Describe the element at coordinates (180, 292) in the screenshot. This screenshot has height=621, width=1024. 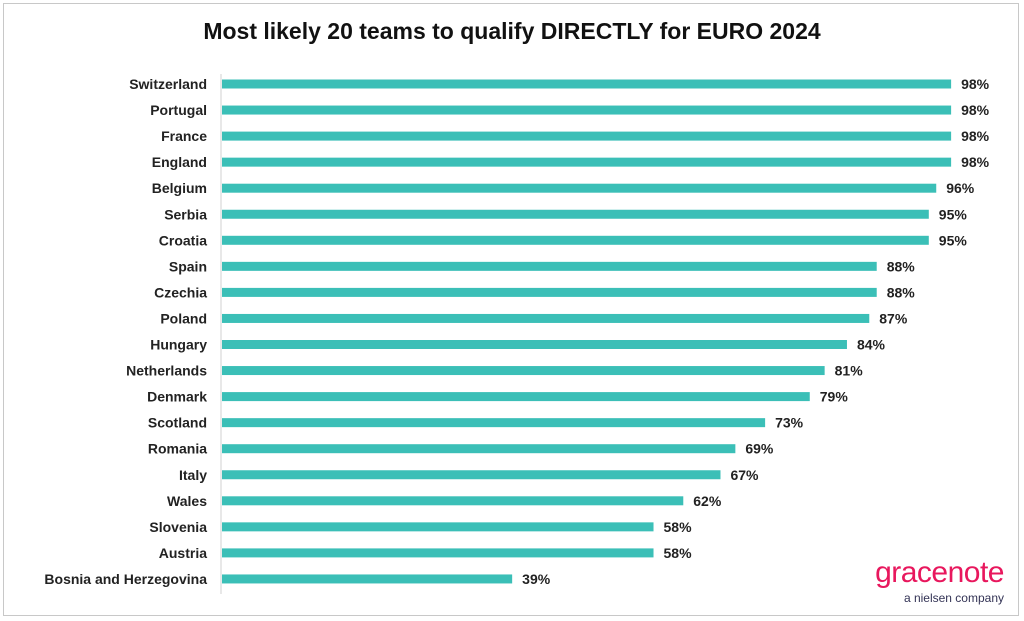
I see `category-label: Czechia` at that location.